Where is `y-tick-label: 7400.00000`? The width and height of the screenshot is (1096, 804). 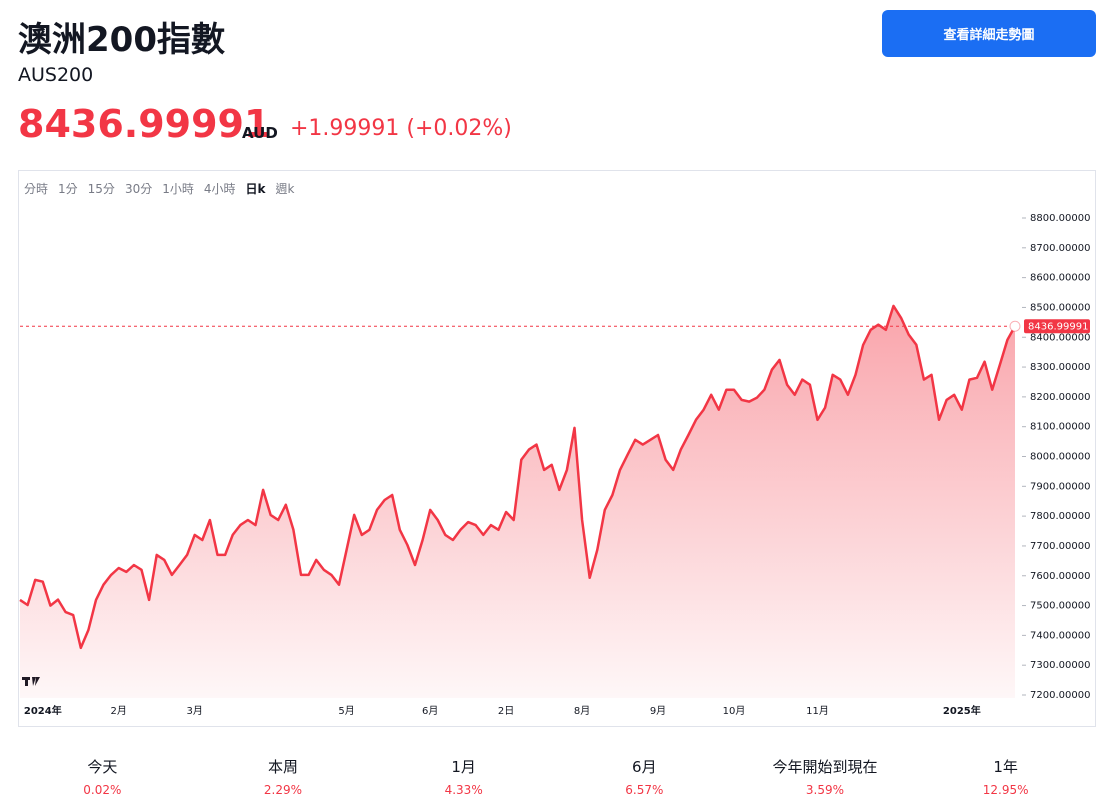
y-tick-label: 7400.00000 is located at coordinates (1060, 635).